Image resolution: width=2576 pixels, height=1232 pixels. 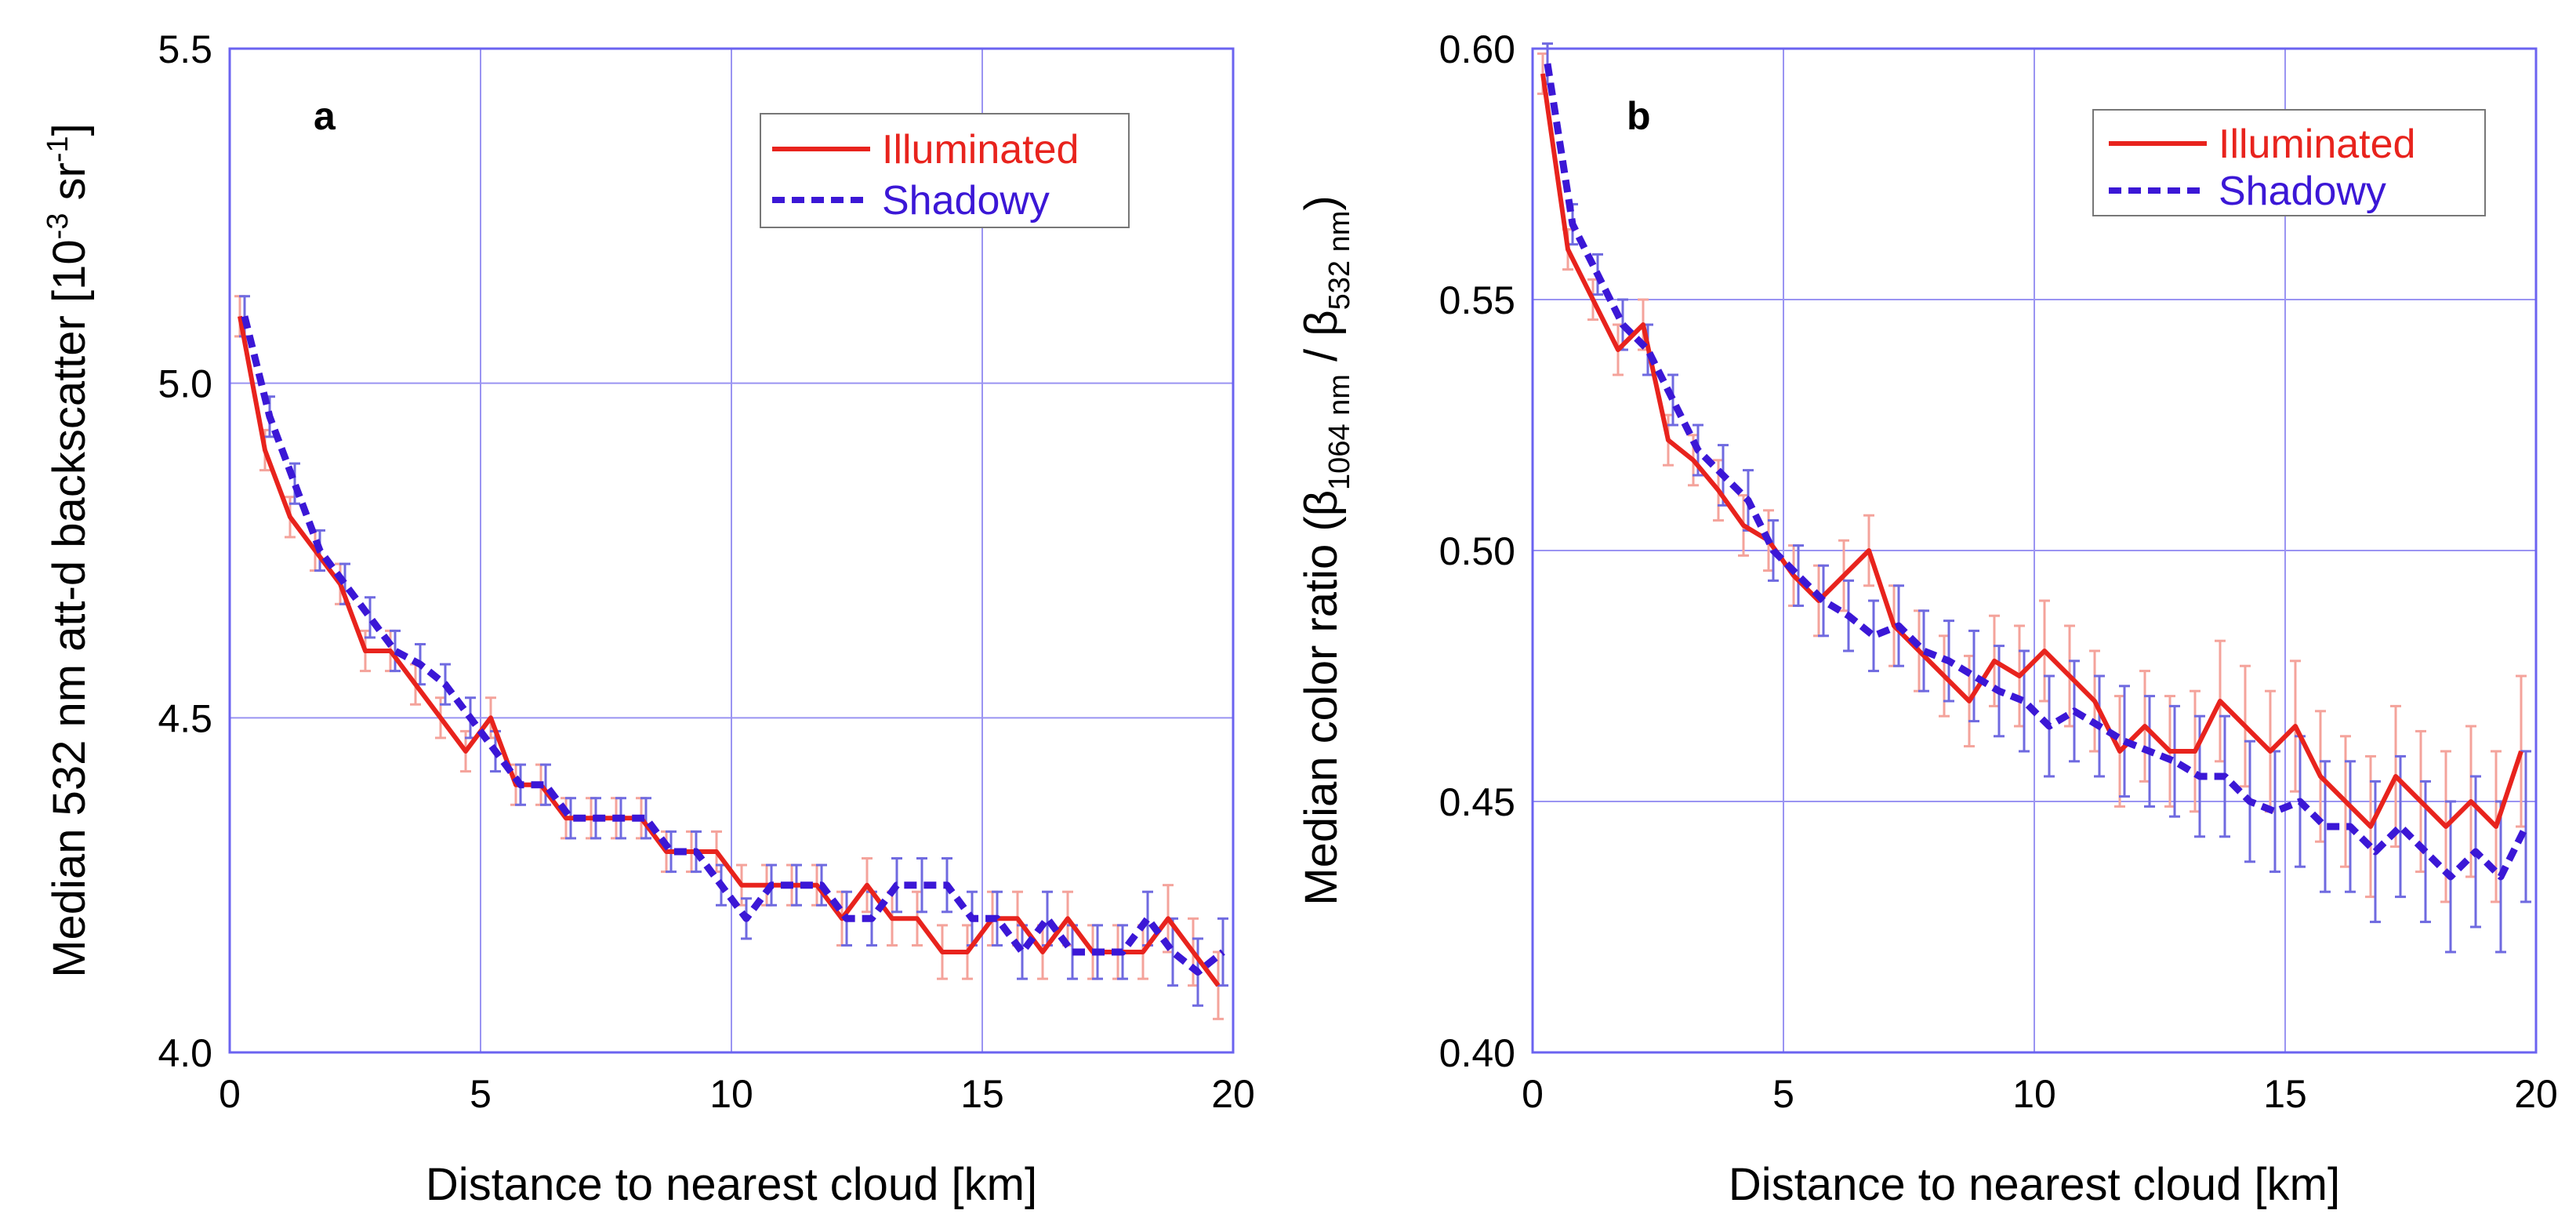 I want to click on legend-box-a, so click(x=945, y=170).